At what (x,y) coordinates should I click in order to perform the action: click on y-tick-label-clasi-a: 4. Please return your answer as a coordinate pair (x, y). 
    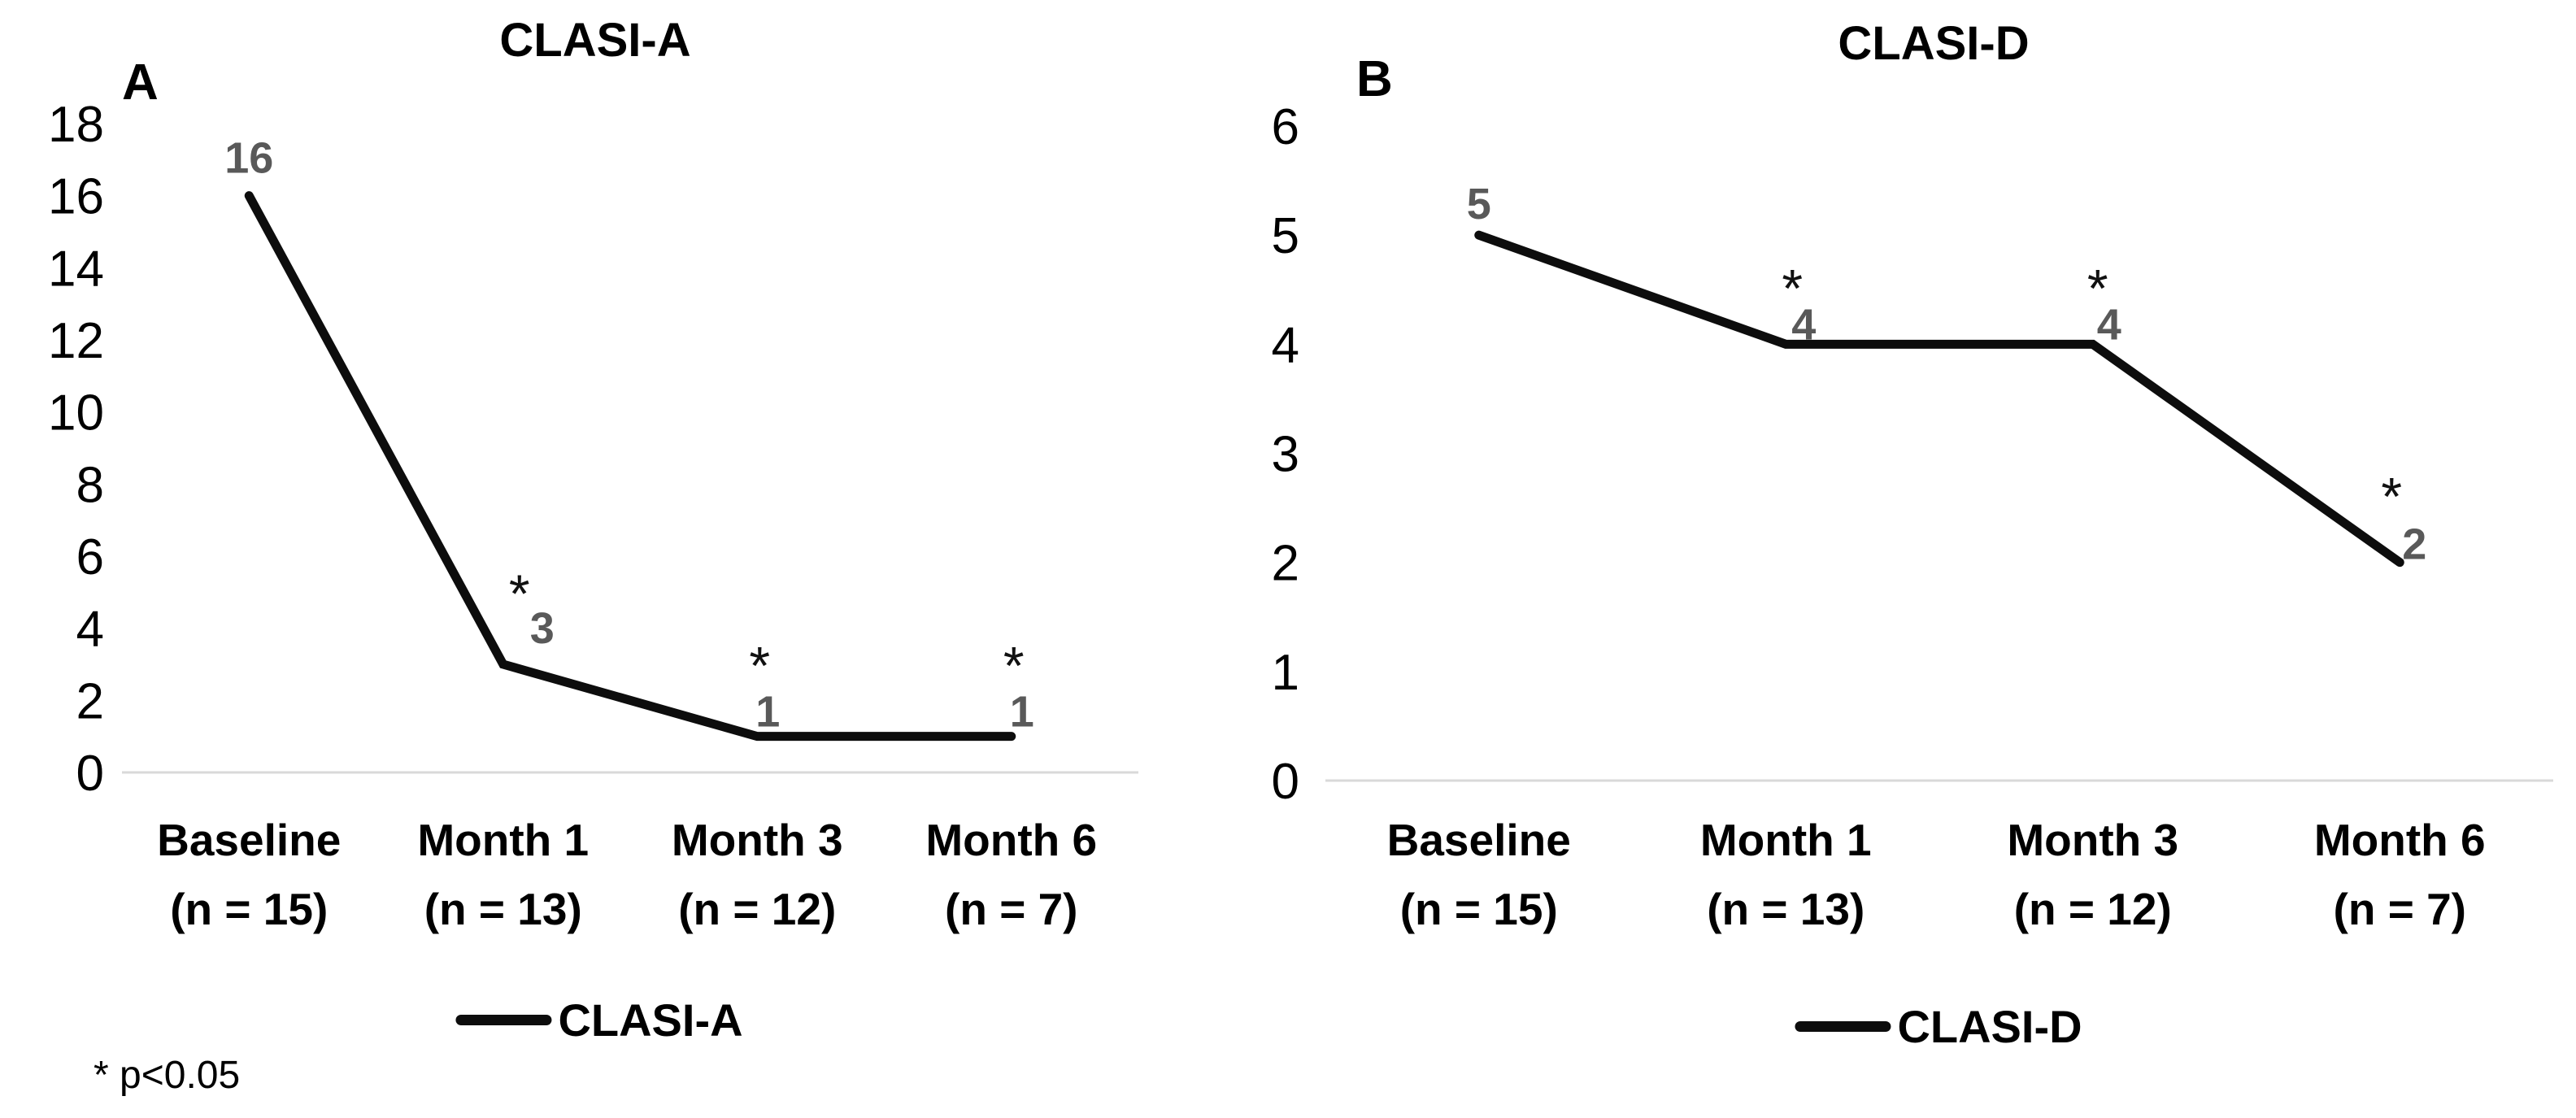
    Looking at the image, I should click on (90, 630).